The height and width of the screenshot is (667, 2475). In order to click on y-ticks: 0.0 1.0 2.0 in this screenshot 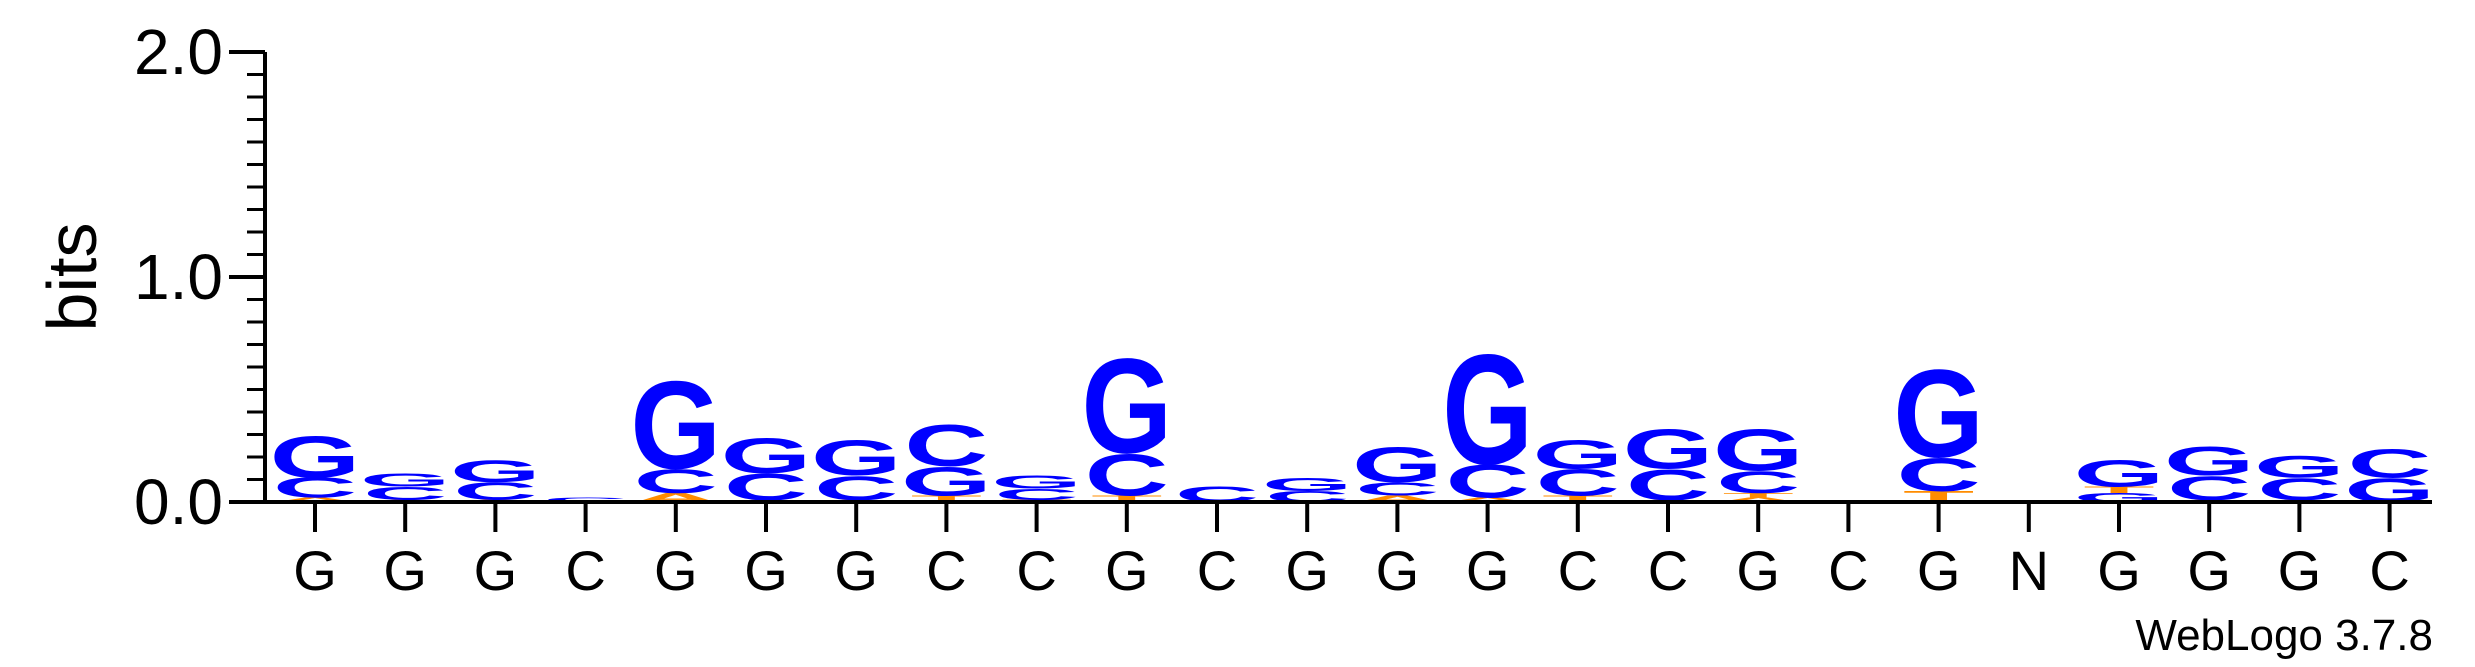, I will do `click(199, 277)`.